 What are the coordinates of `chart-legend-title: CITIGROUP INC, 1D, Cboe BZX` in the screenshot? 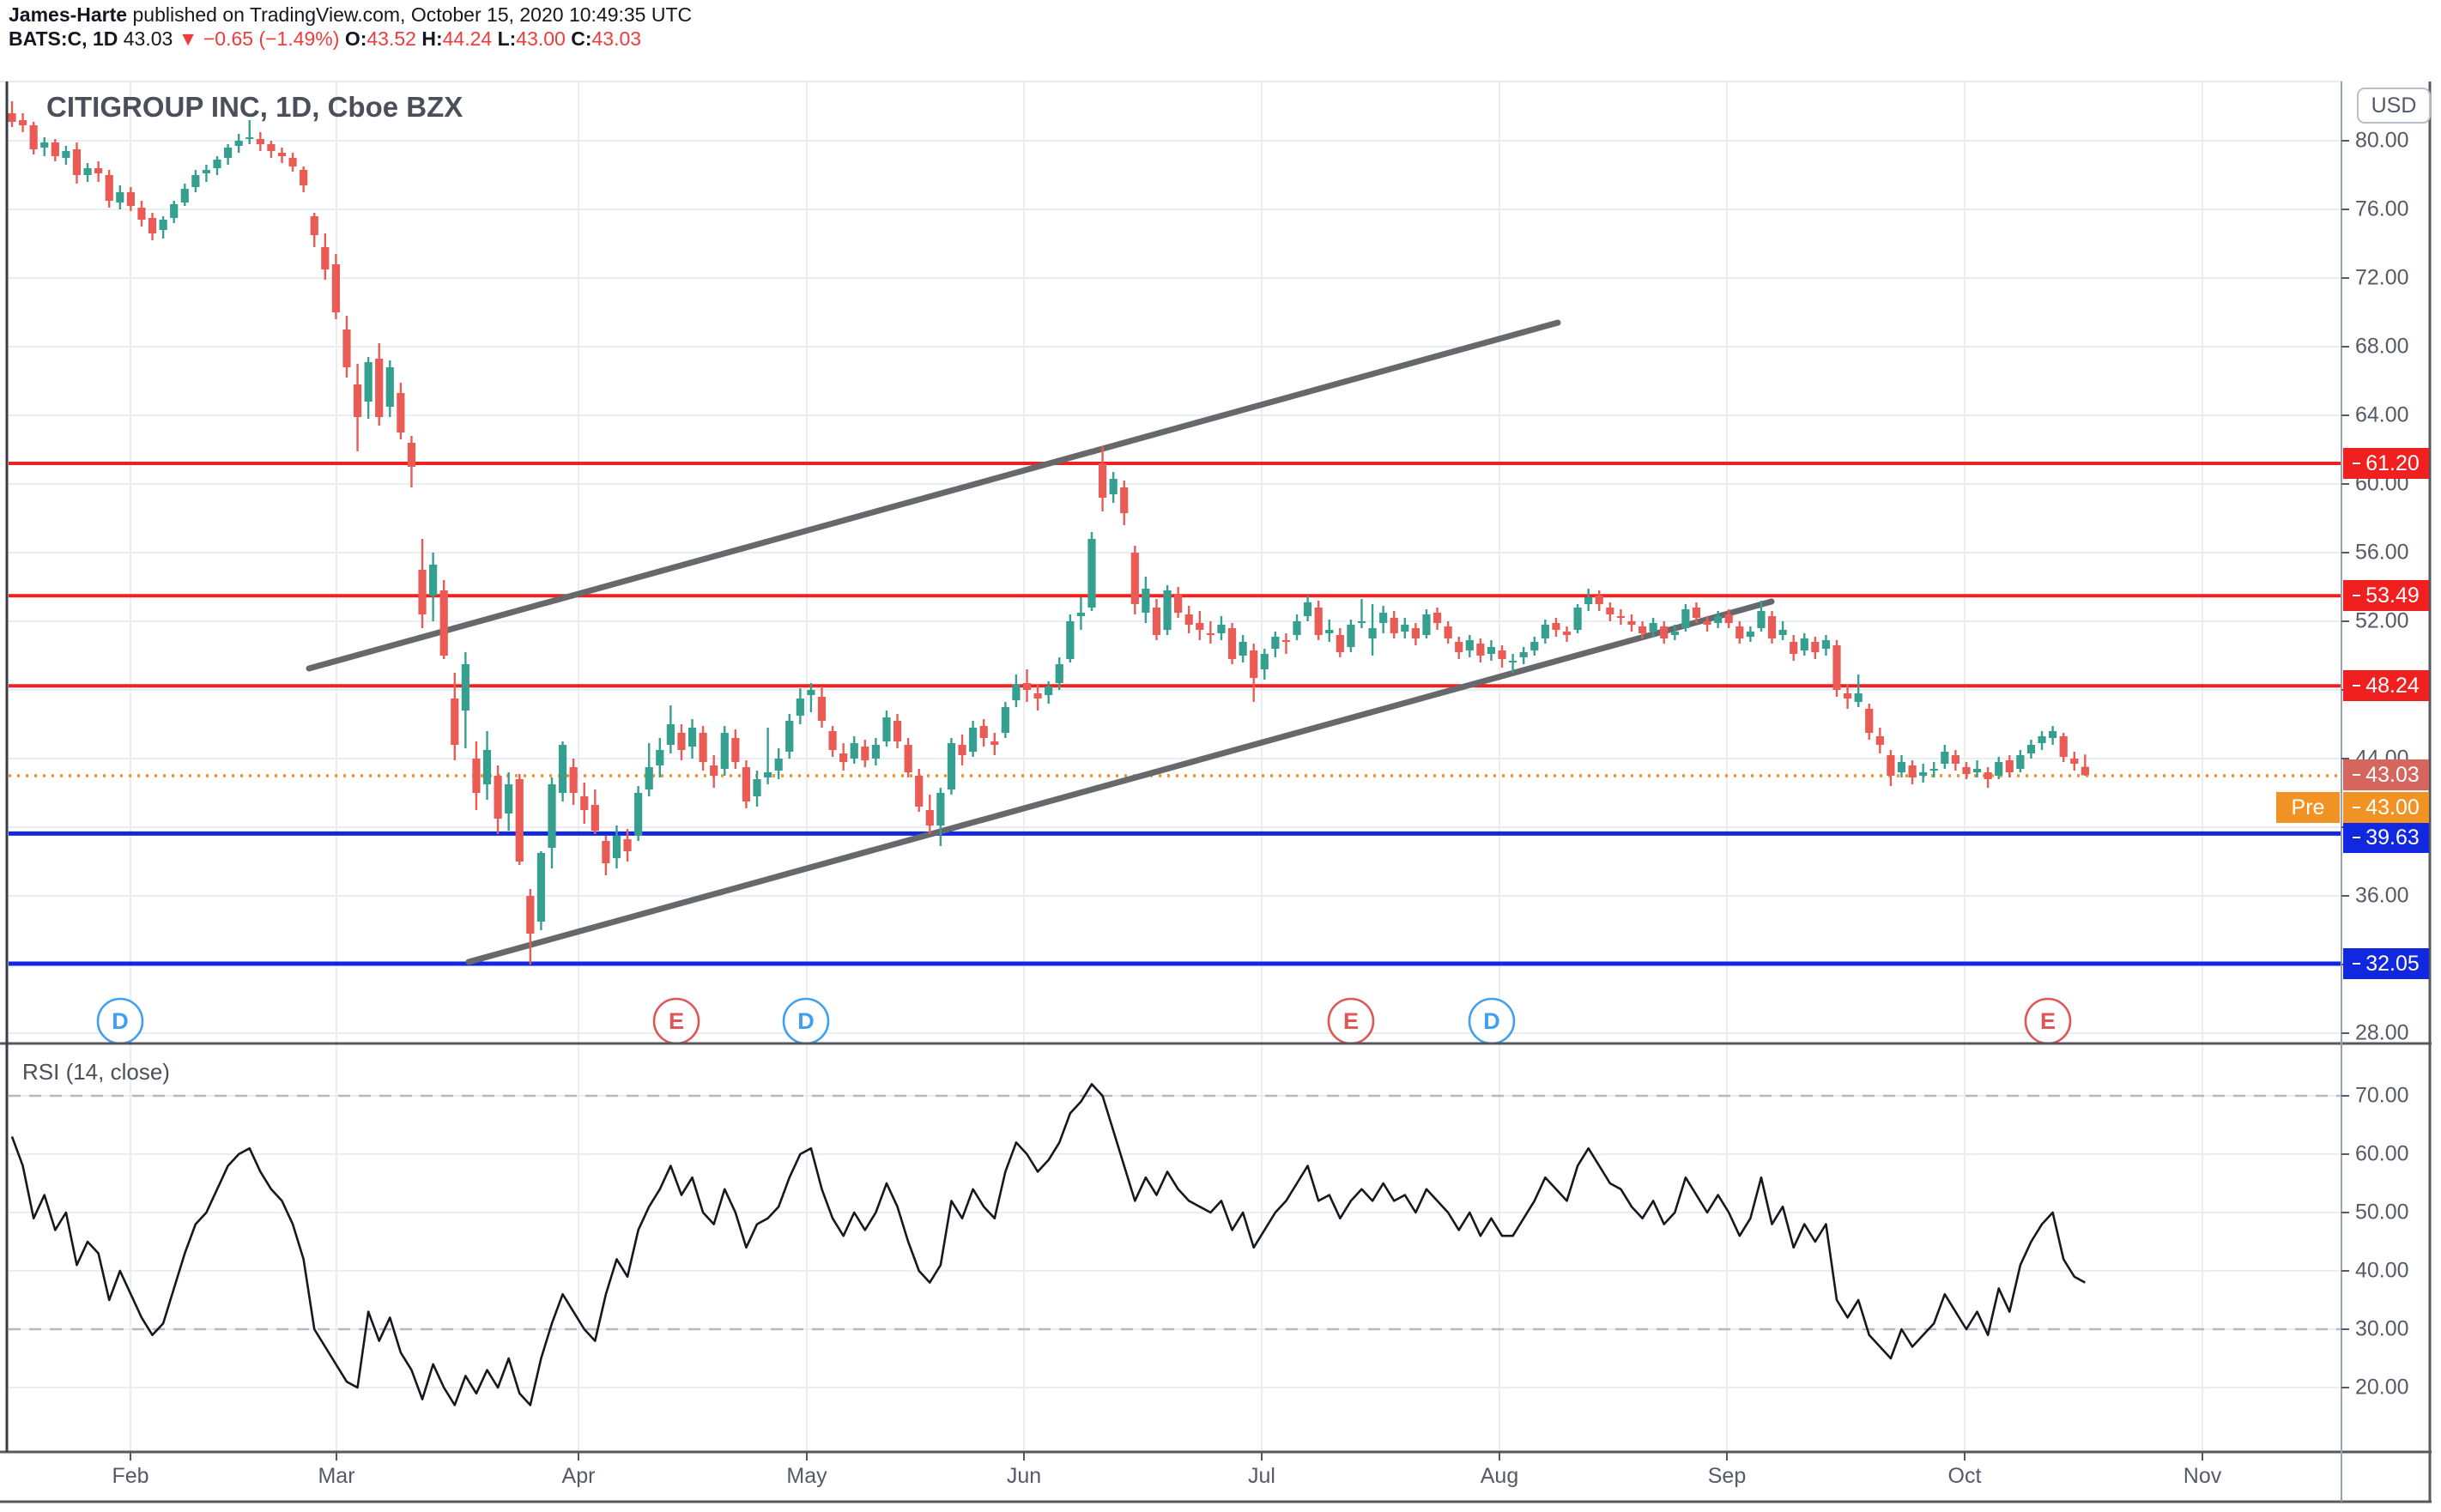 It's located at (254, 107).